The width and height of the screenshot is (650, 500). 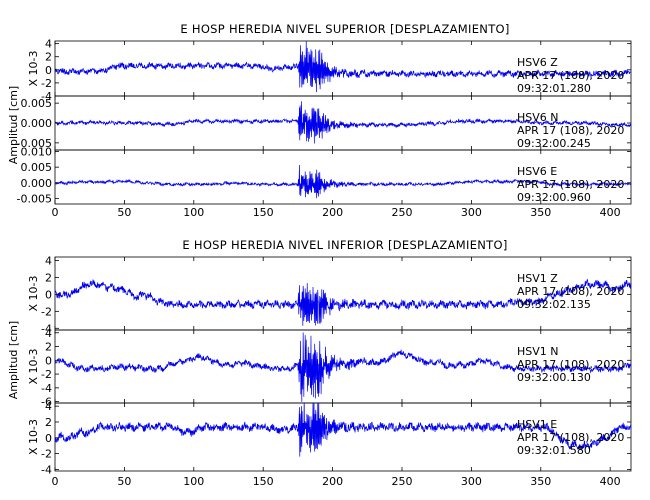 What do you see at coordinates (554, 304) in the screenshot?
I see `time-label: 09:32:02.135` at bounding box center [554, 304].